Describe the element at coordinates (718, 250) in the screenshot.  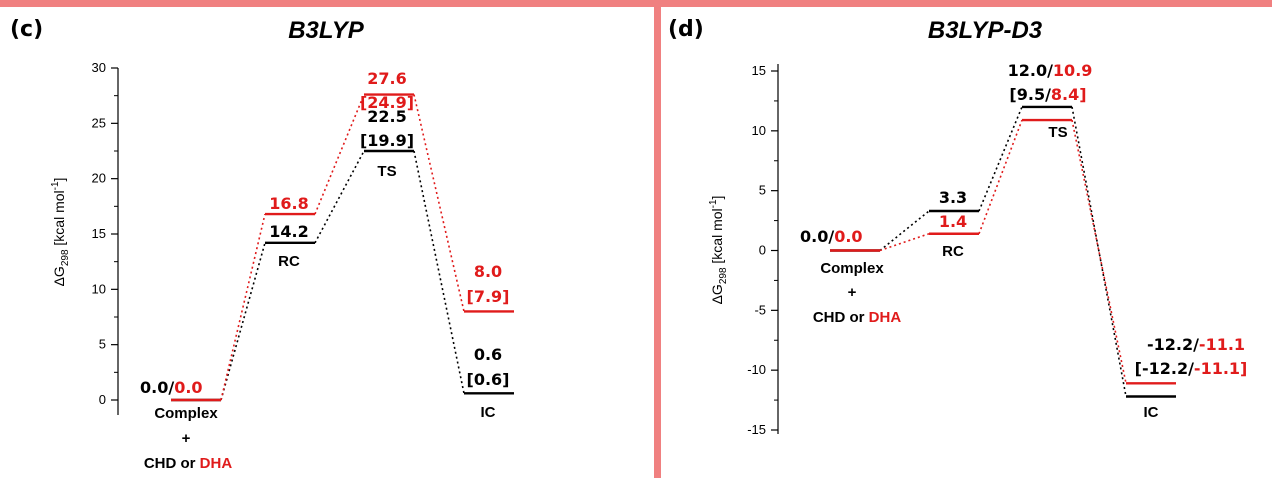
I see `panel-d-y-axis-label: ΔG298 [kcal mol-1]` at that location.